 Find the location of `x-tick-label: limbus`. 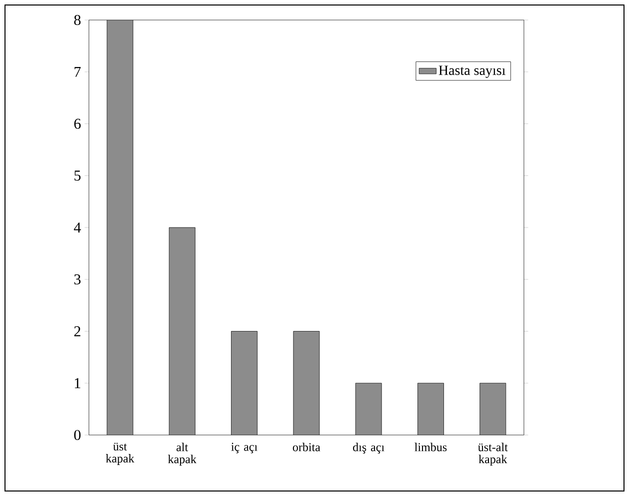

x-tick-label: limbus is located at coordinates (430, 447).